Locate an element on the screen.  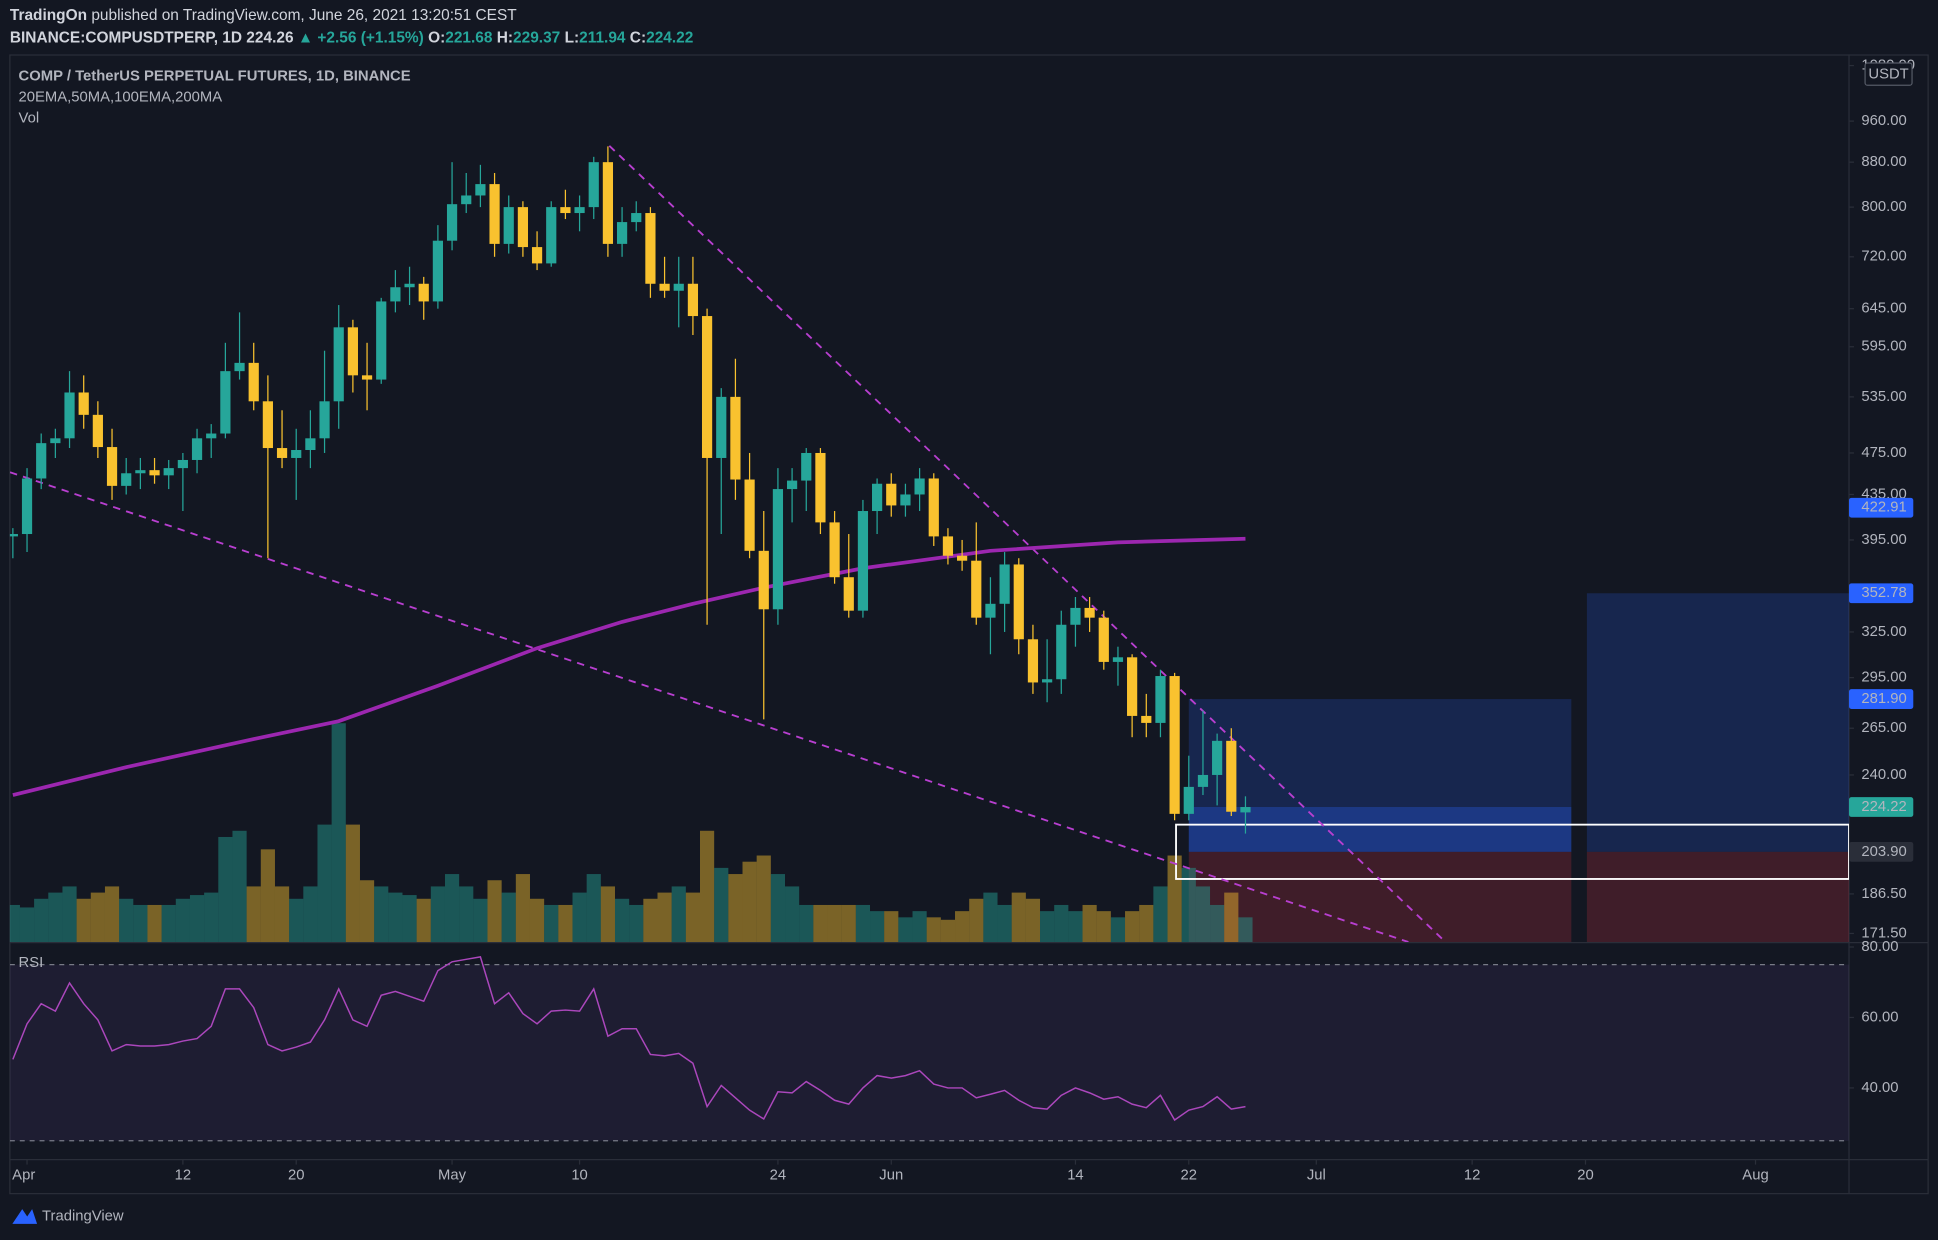
currency-box is located at coordinates (1888, 74).